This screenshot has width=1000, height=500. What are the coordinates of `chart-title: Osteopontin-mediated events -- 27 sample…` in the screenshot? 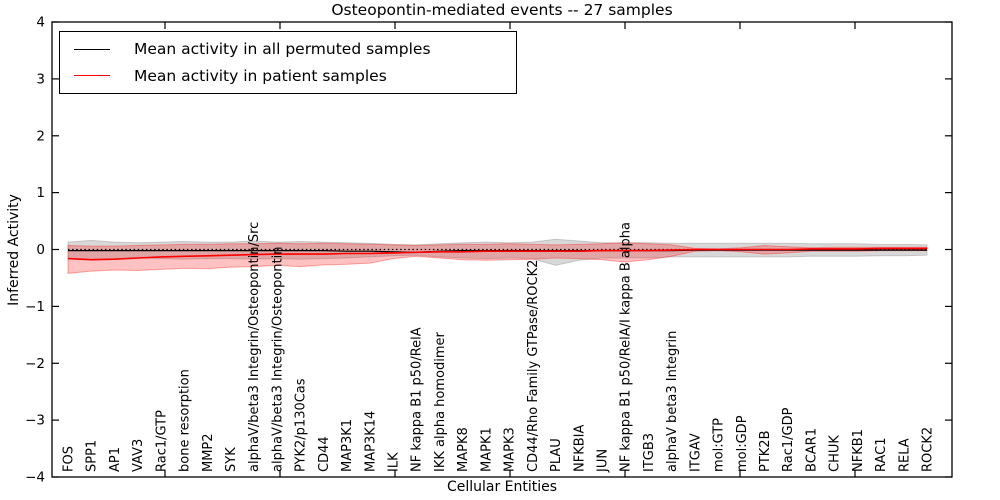 It's located at (502, 10).